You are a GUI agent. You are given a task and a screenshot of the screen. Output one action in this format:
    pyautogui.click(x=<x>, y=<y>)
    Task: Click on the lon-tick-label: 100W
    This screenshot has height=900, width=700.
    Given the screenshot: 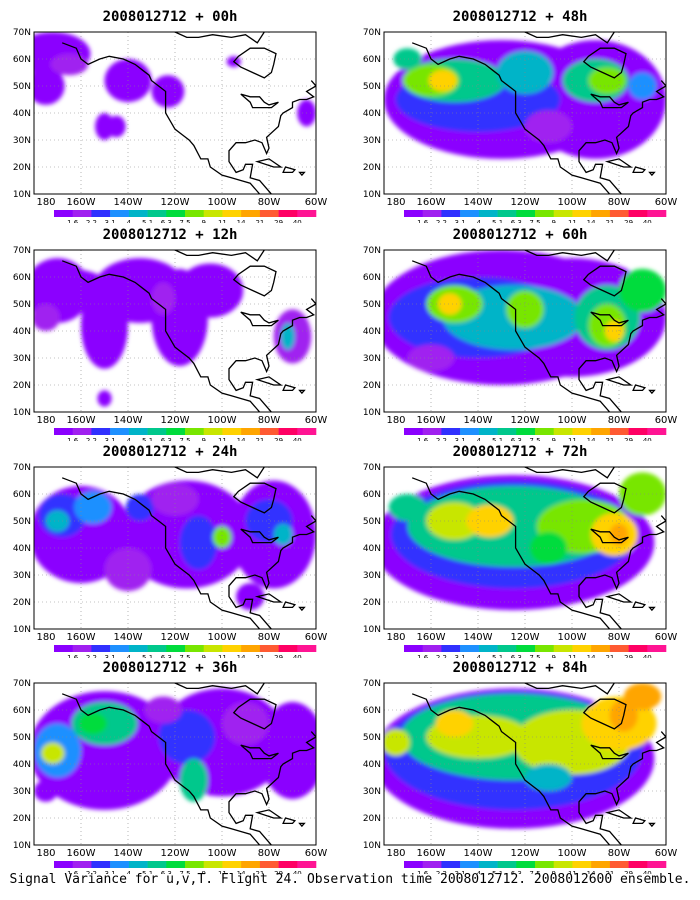 What is the action you would take?
    pyautogui.click(x=572, y=853)
    